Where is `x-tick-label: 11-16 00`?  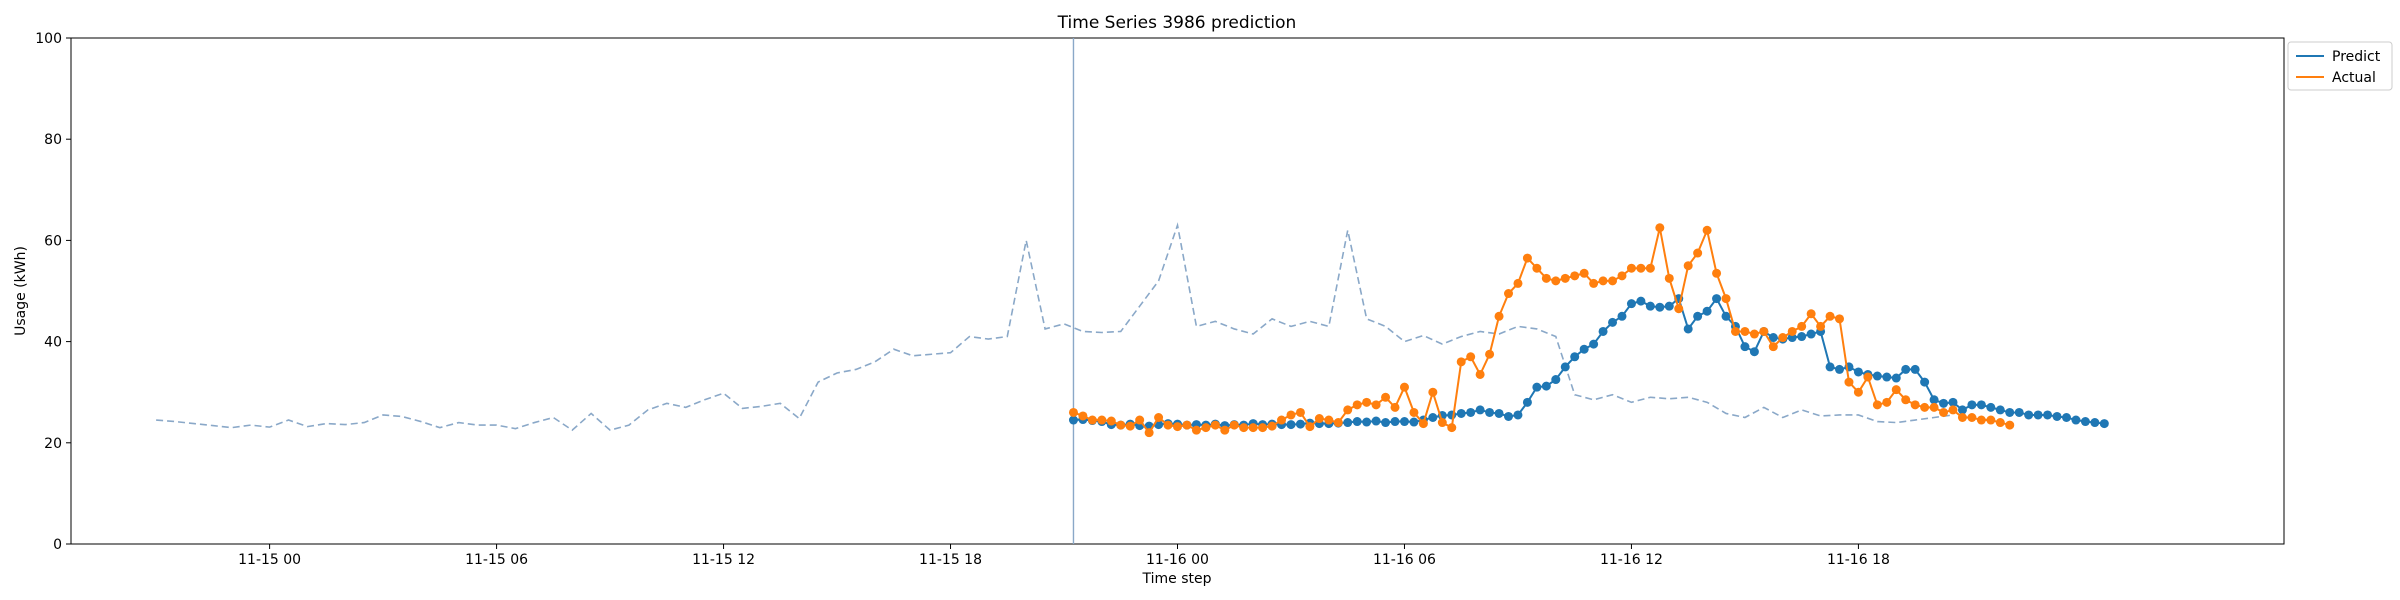
x-tick-label: 11-16 00 is located at coordinates (1177, 560).